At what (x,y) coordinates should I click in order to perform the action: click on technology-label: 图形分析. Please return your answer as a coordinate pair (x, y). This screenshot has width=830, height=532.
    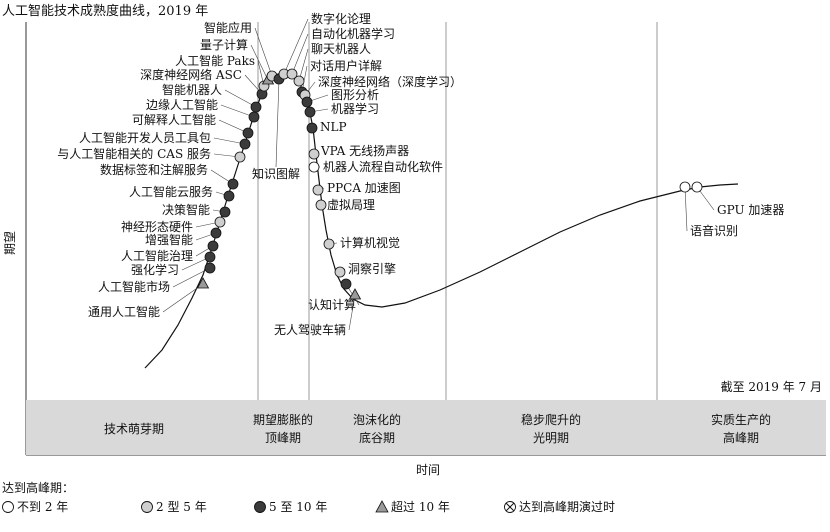
    Looking at the image, I should click on (355, 95).